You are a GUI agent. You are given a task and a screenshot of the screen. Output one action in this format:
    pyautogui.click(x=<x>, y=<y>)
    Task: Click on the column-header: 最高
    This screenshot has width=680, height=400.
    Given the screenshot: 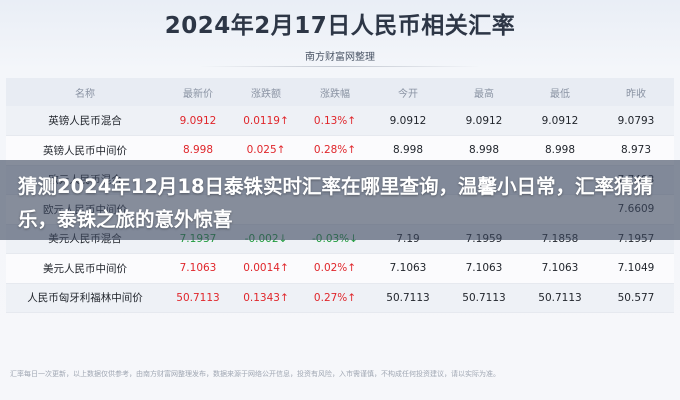 What is the action you would take?
    pyautogui.click(x=484, y=92)
    